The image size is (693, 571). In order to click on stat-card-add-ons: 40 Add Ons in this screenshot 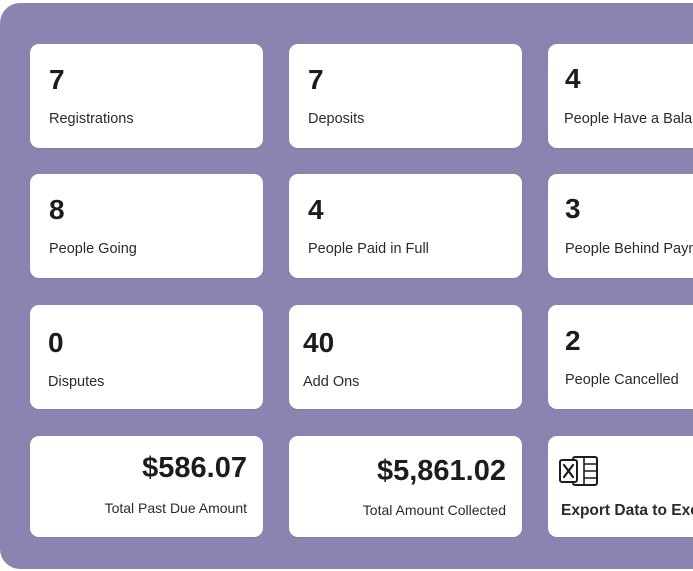, I will do `click(405, 357)`.